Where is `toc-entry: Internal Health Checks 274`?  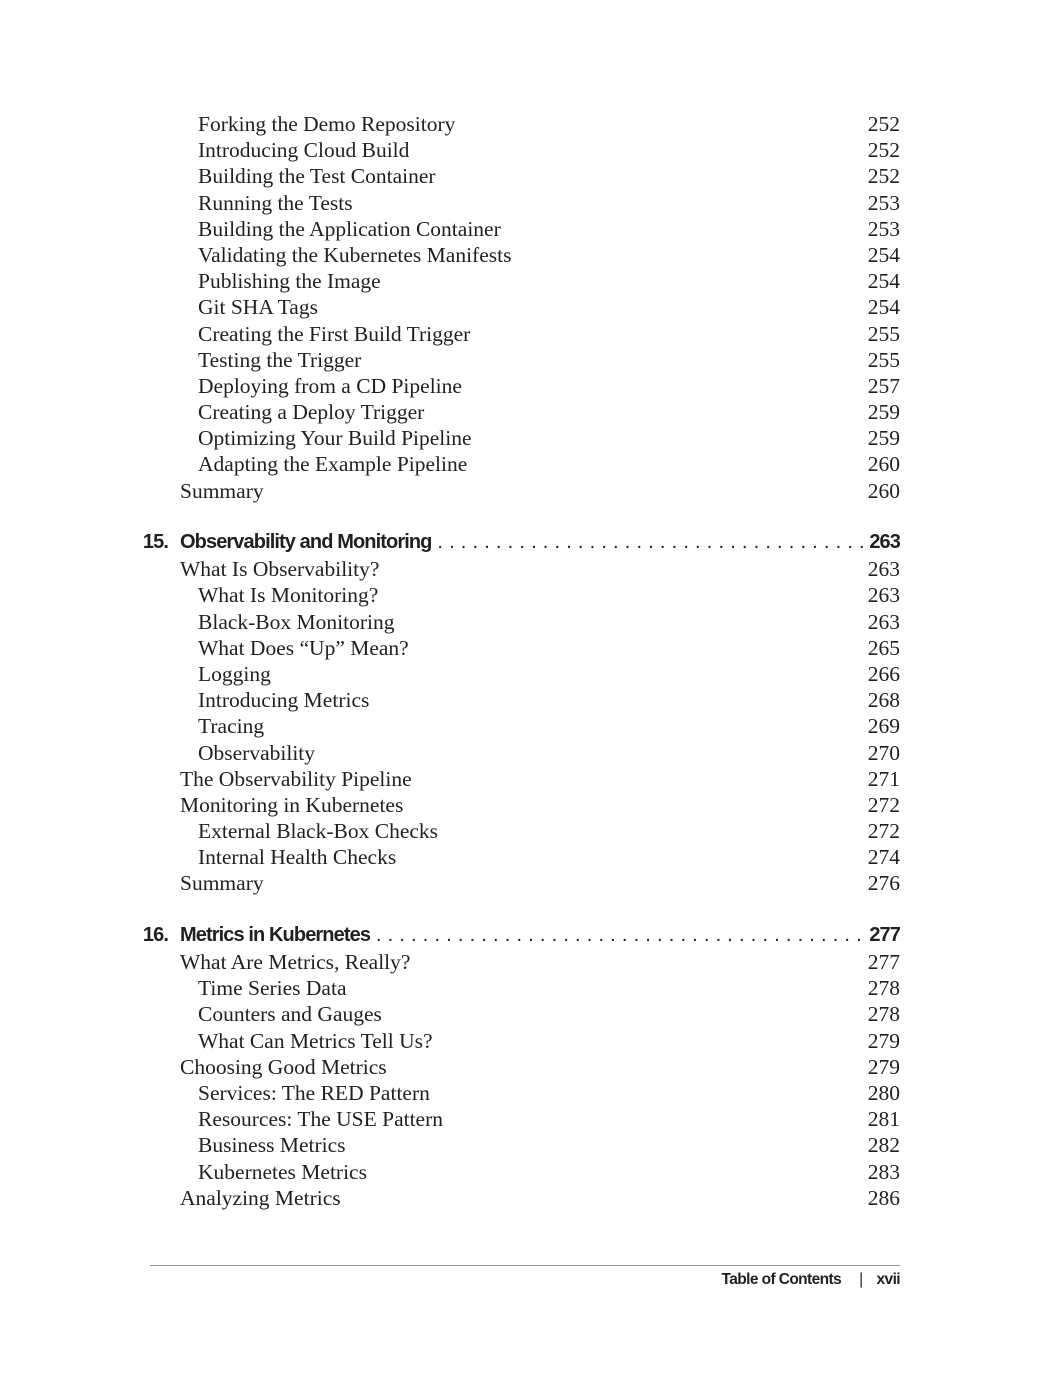
toc-entry: Internal Health Checks 274 is located at coordinates (525, 857).